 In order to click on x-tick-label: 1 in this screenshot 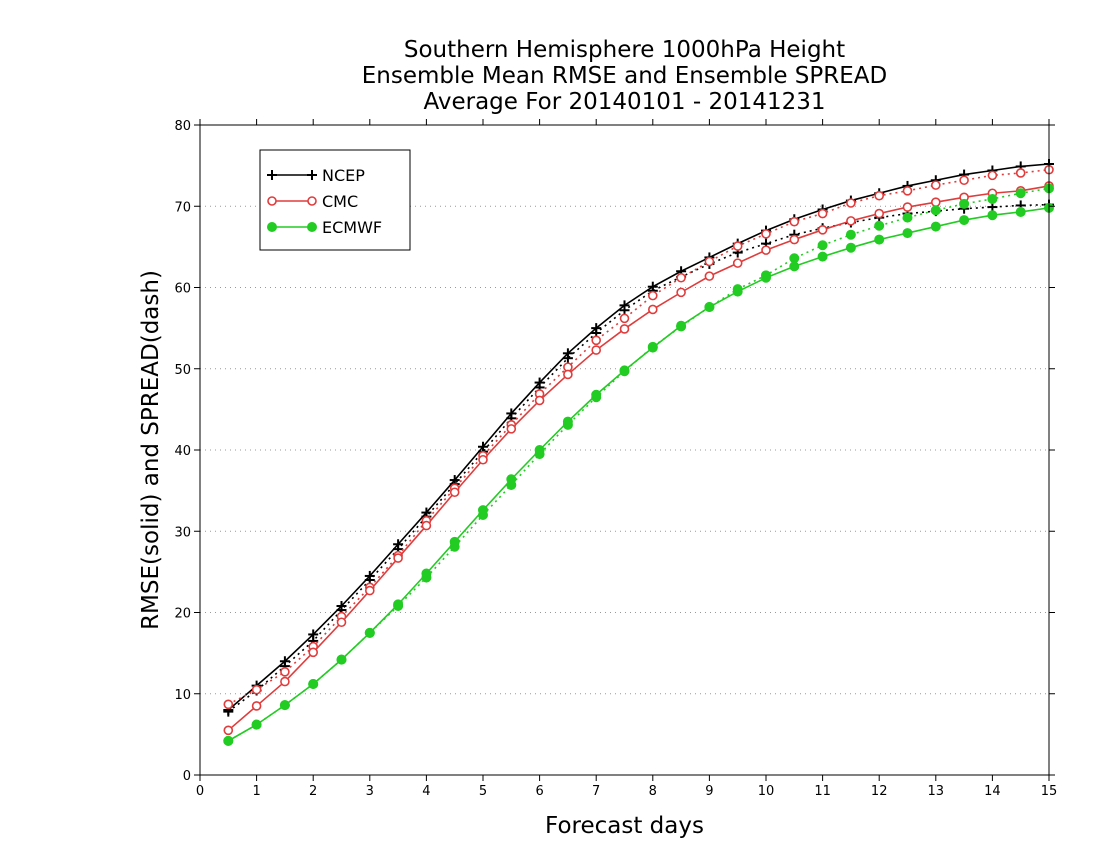, I will do `click(256, 791)`.